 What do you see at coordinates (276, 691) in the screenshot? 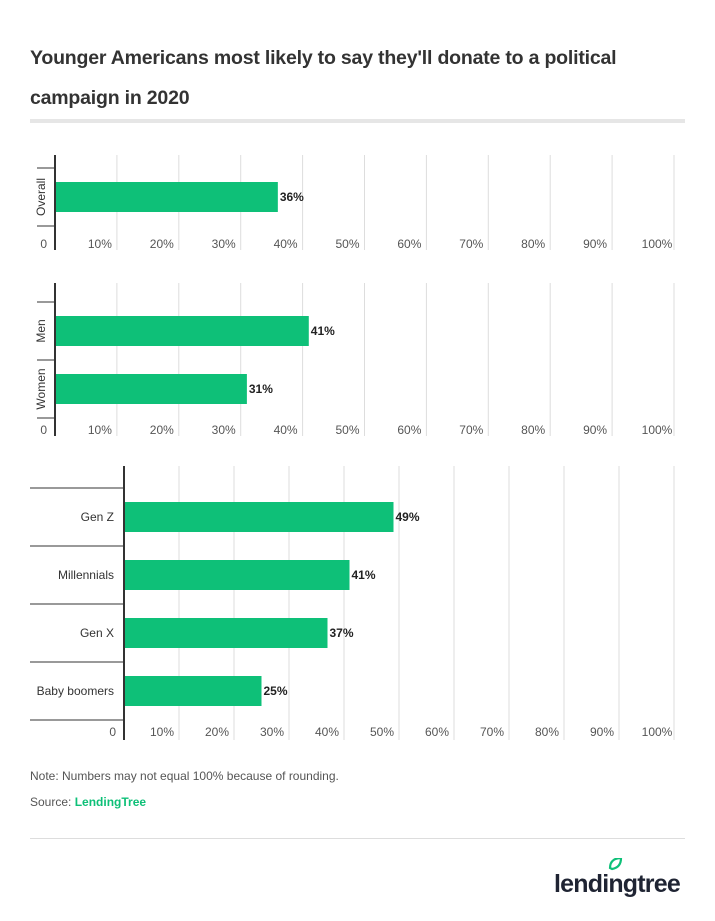
I see `data-label: 25%` at bounding box center [276, 691].